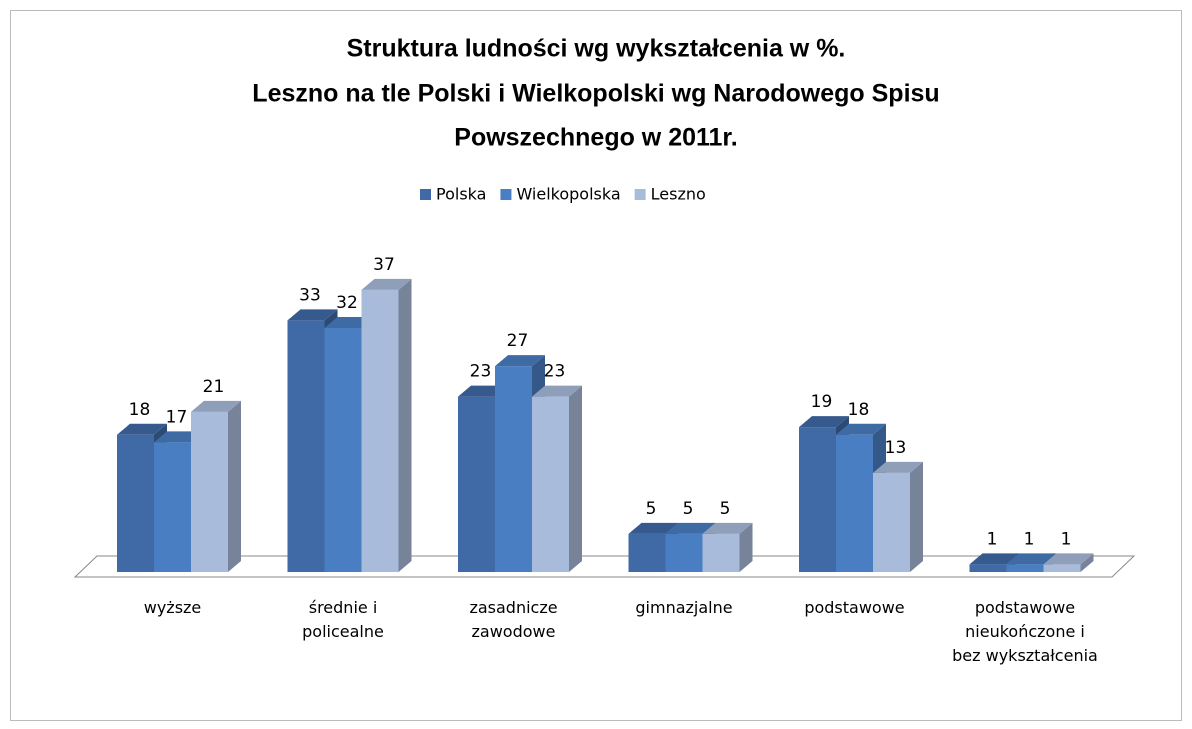 This screenshot has width=1192, height=729. Describe the element at coordinates (214, 387) in the screenshot. I see `data-label: 21` at that location.